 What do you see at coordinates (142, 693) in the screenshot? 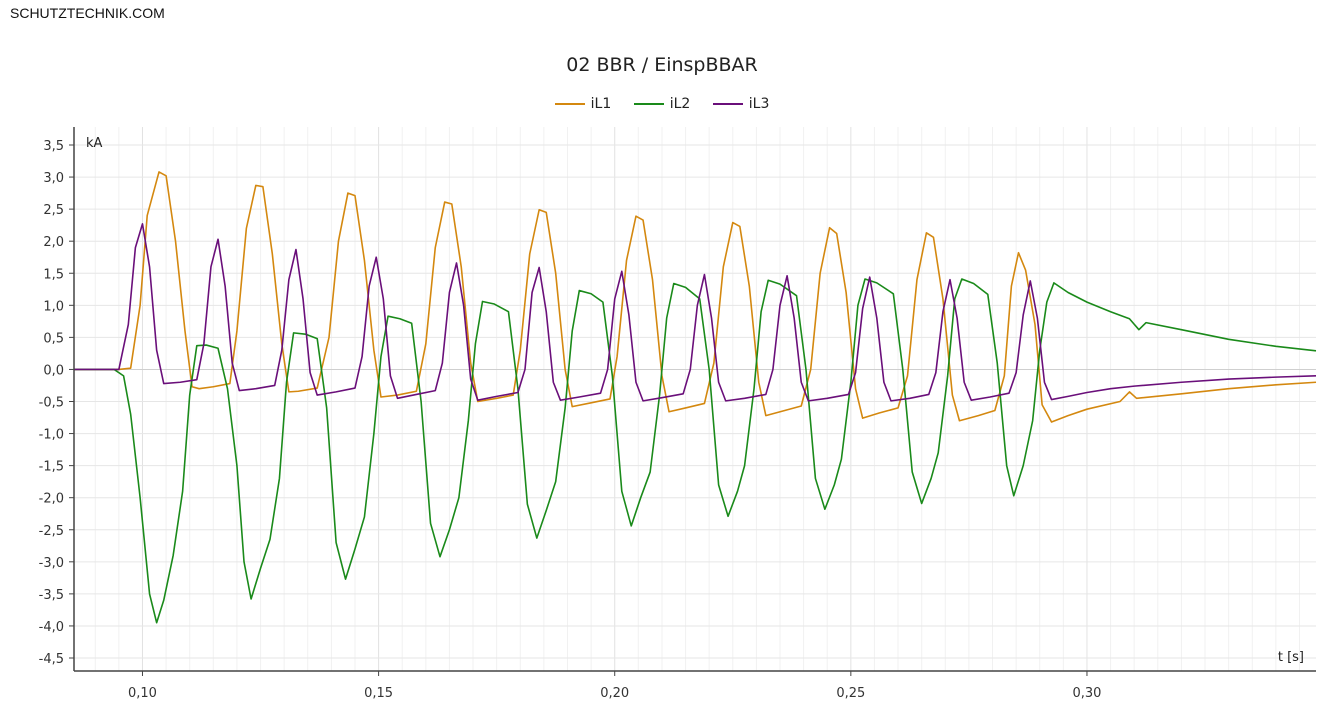
I see `x-tick-label: 0,10` at bounding box center [142, 693].